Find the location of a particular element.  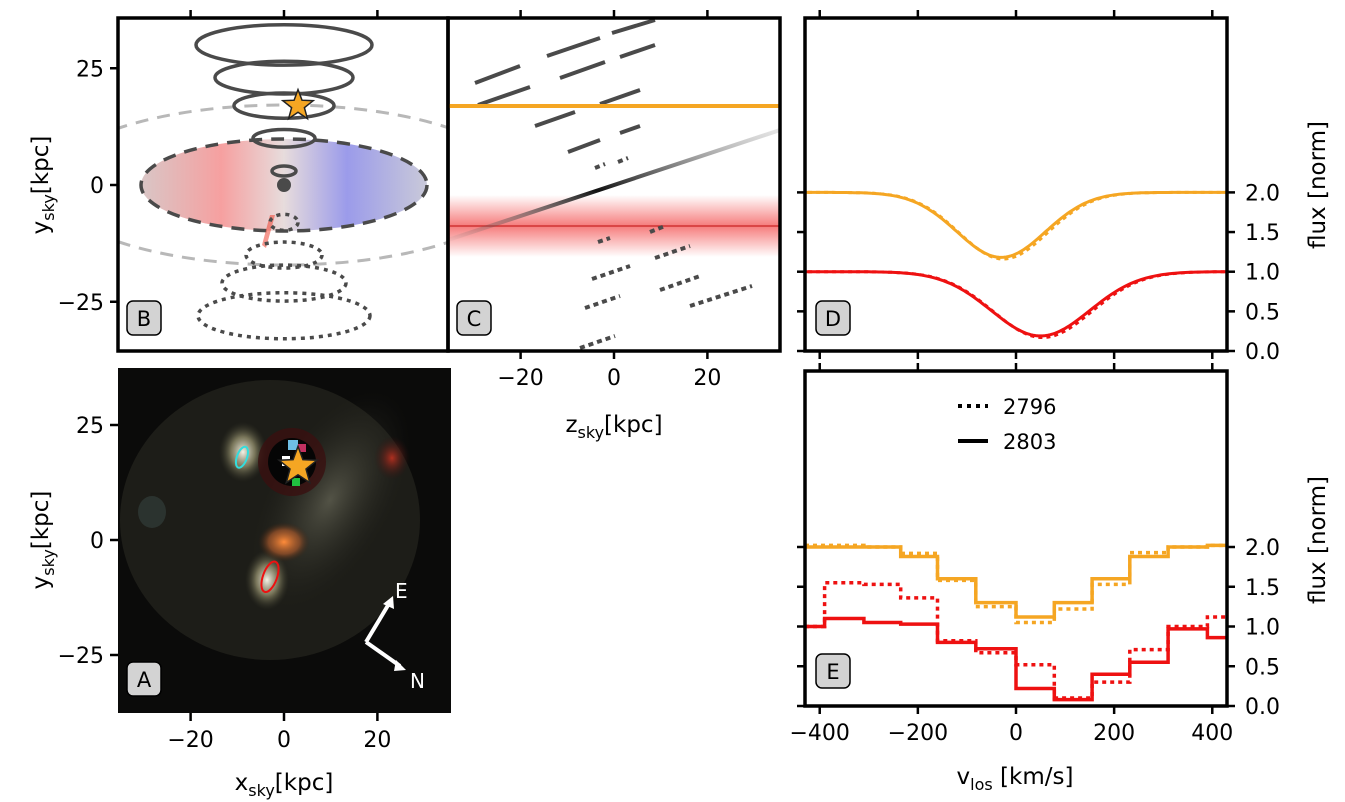

step-spectrum-2796-red is located at coordinates (1016, 640).